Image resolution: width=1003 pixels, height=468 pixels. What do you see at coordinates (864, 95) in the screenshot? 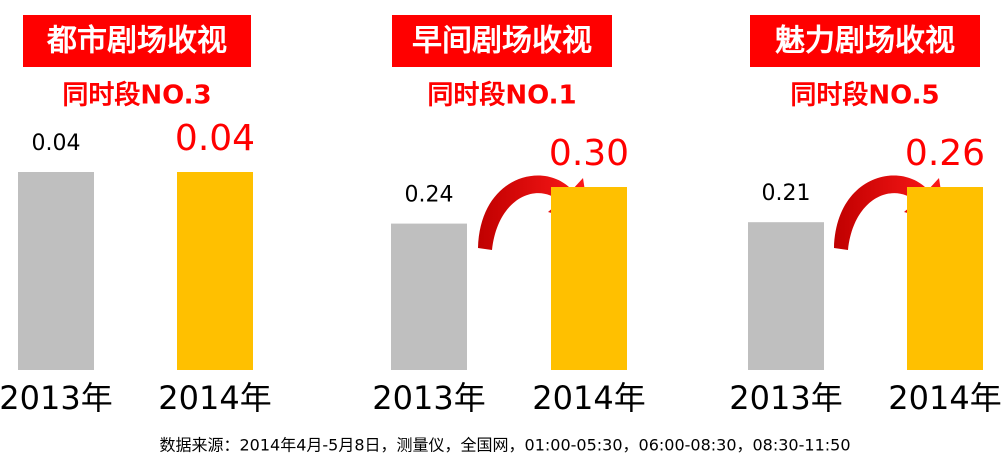
I see `panel-subtitle: 同时段NO.5` at bounding box center [864, 95].